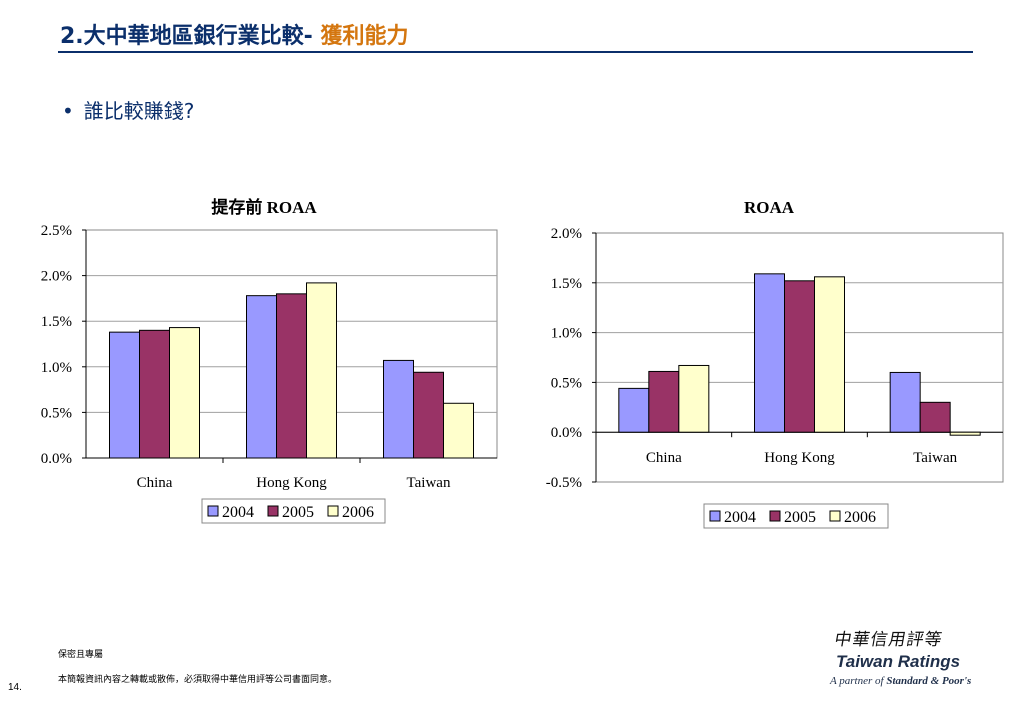  What do you see at coordinates (298, 512) in the screenshot?
I see `c1-legend-label-2005: 2005` at bounding box center [298, 512].